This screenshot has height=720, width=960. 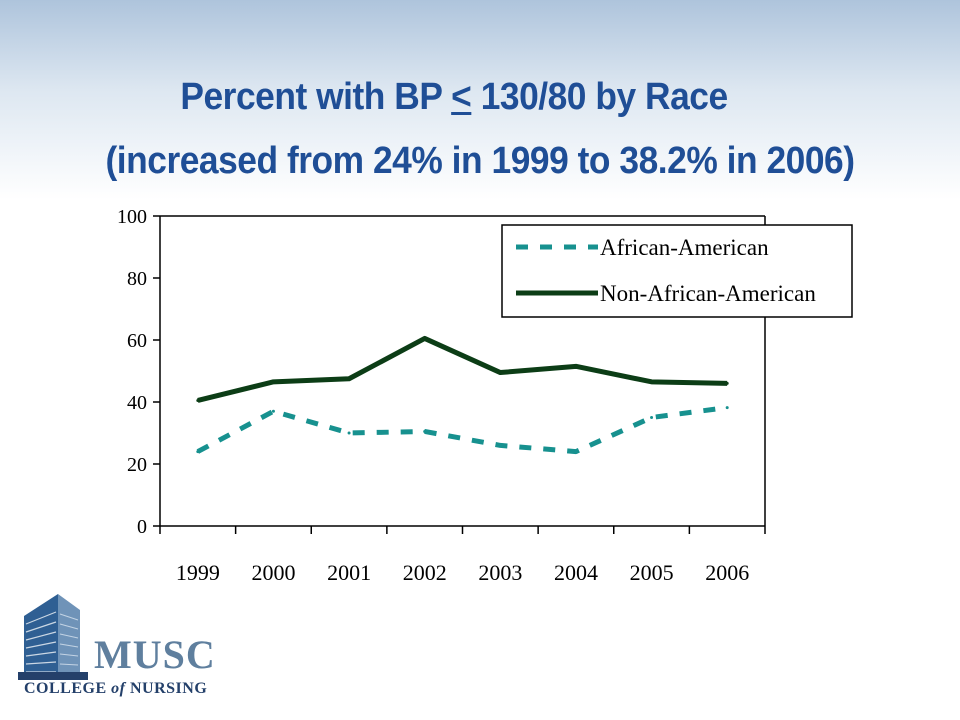 What do you see at coordinates (142, 527) in the screenshot?
I see `y-tick-label: 0` at bounding box center [142, 527].